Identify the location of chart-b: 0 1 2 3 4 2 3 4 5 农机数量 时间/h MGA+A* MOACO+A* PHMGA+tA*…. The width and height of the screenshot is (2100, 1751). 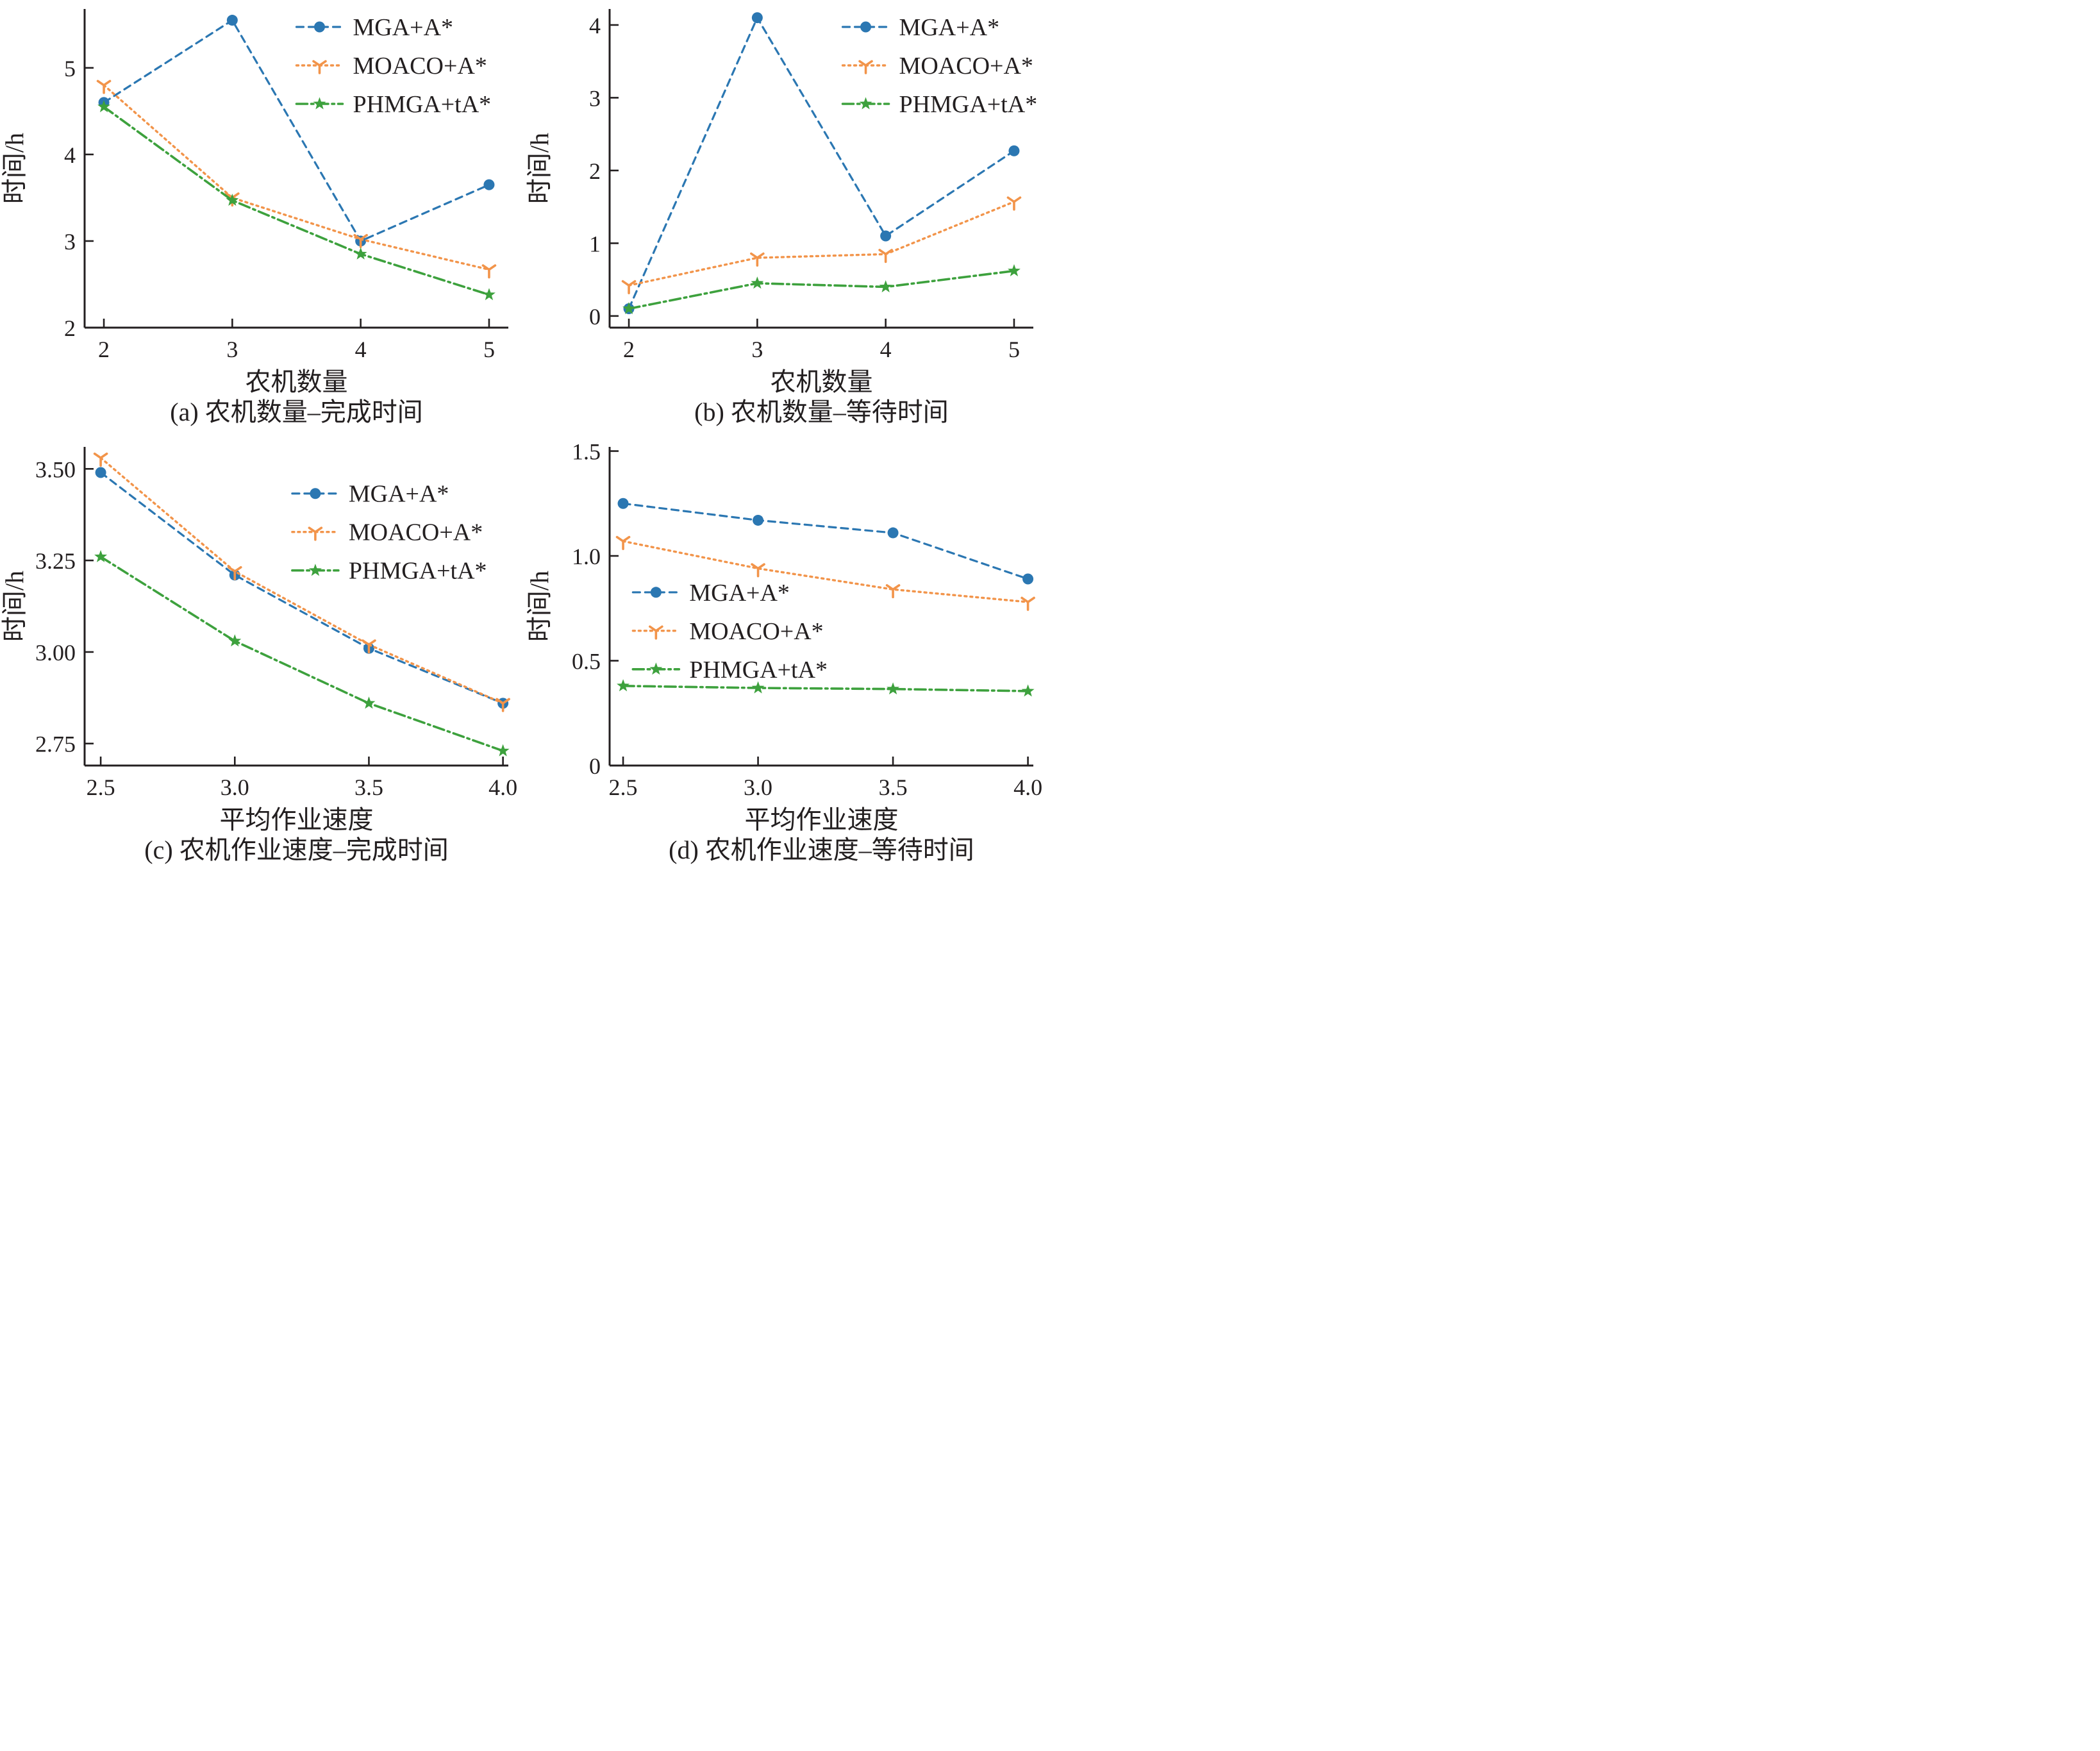
(788, 219).